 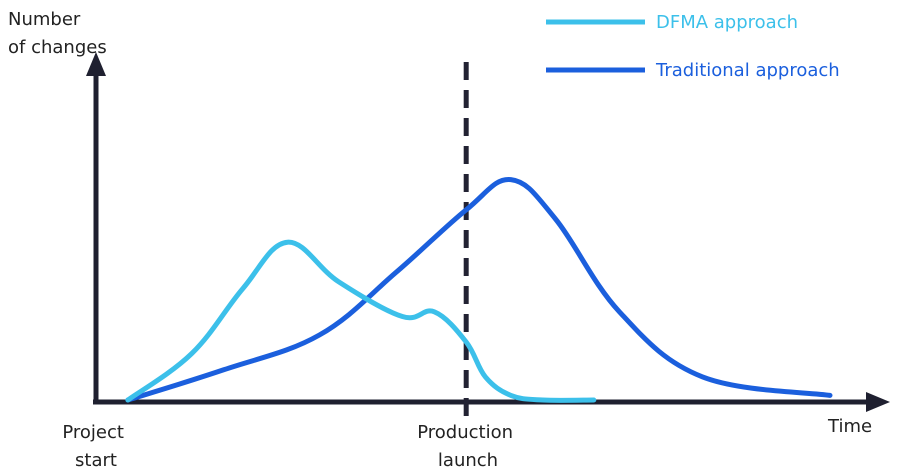 What do you see at coordinates (727, 22) in the screenshot?
I see `legend-label-dfma-approach: DFMA approach` at bounding box center [727, 22].